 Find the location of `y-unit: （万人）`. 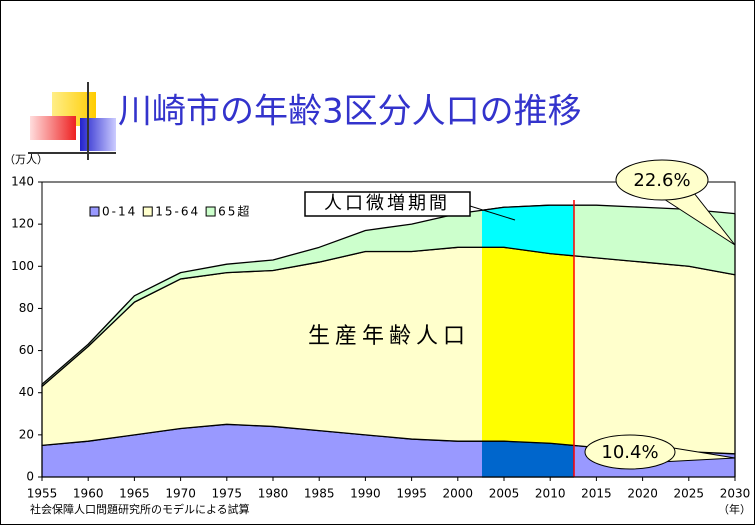

y-unit: （万人） is located at coordinates (26, 159).